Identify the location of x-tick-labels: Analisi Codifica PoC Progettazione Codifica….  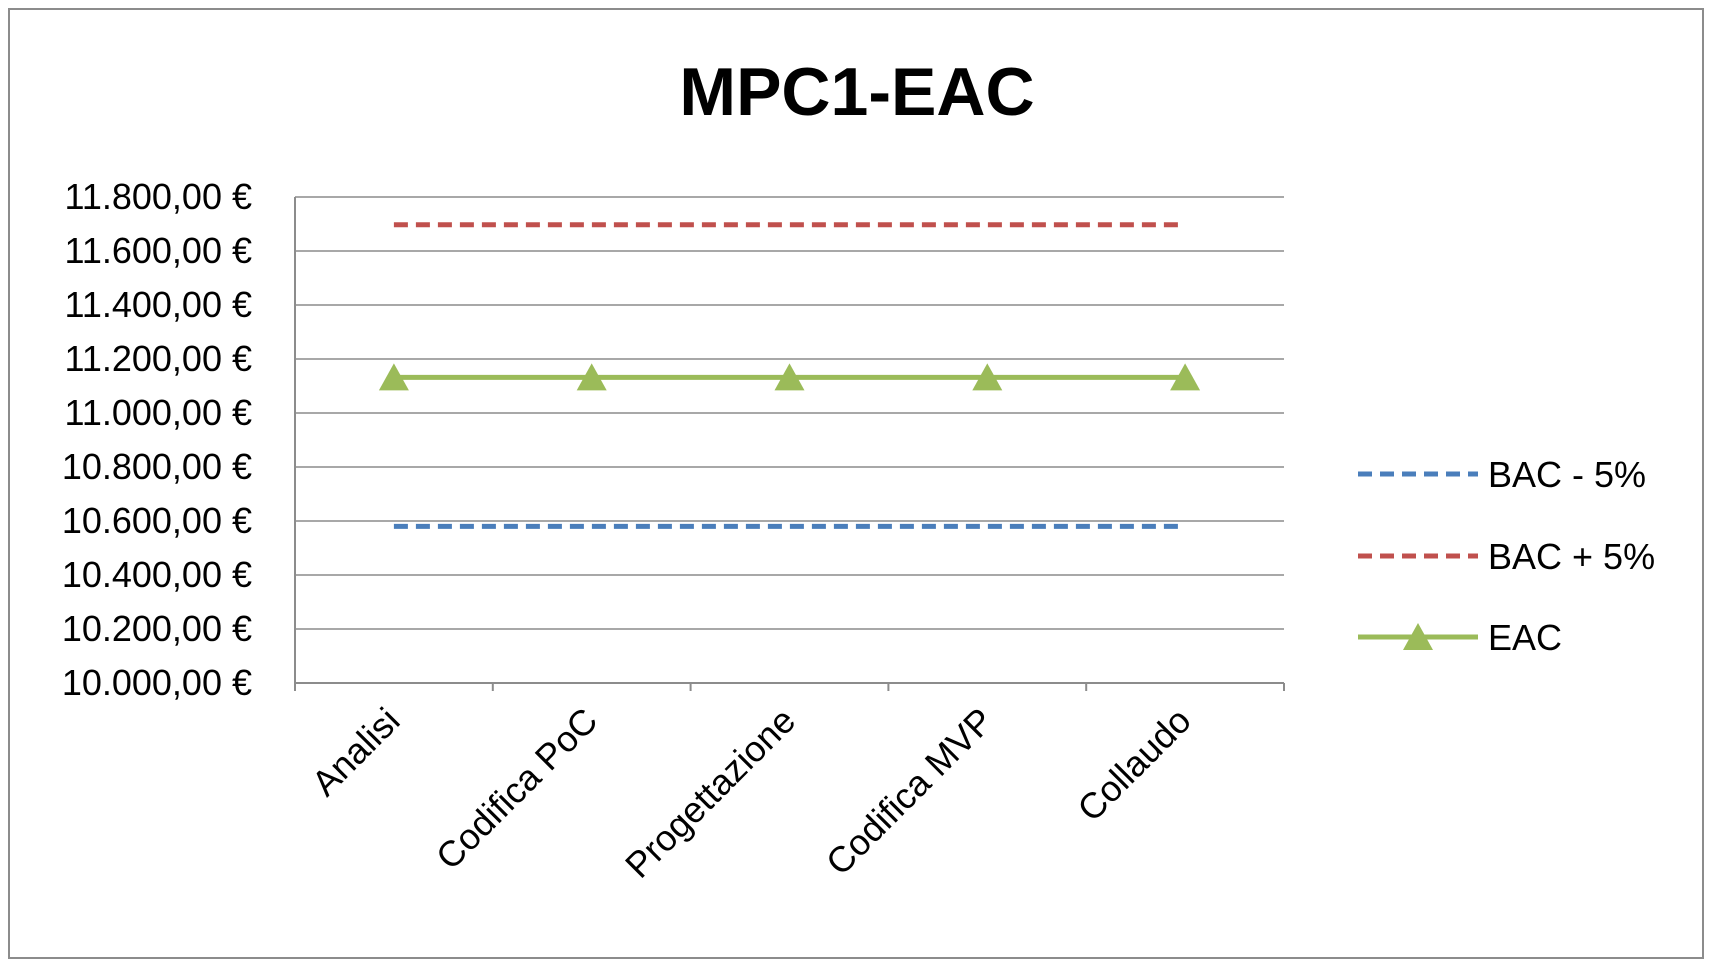
(751, 793).